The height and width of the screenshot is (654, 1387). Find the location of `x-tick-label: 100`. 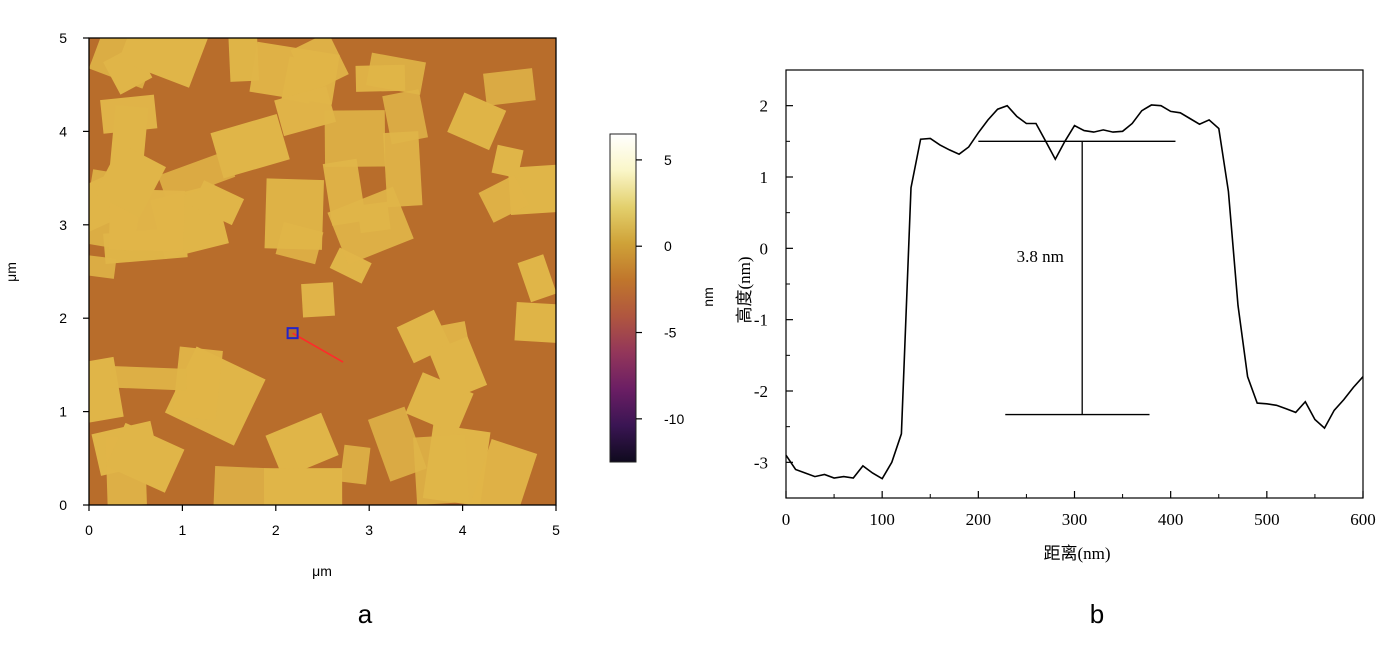

x-tick-label: 100 is located at coordinates (882, 519).